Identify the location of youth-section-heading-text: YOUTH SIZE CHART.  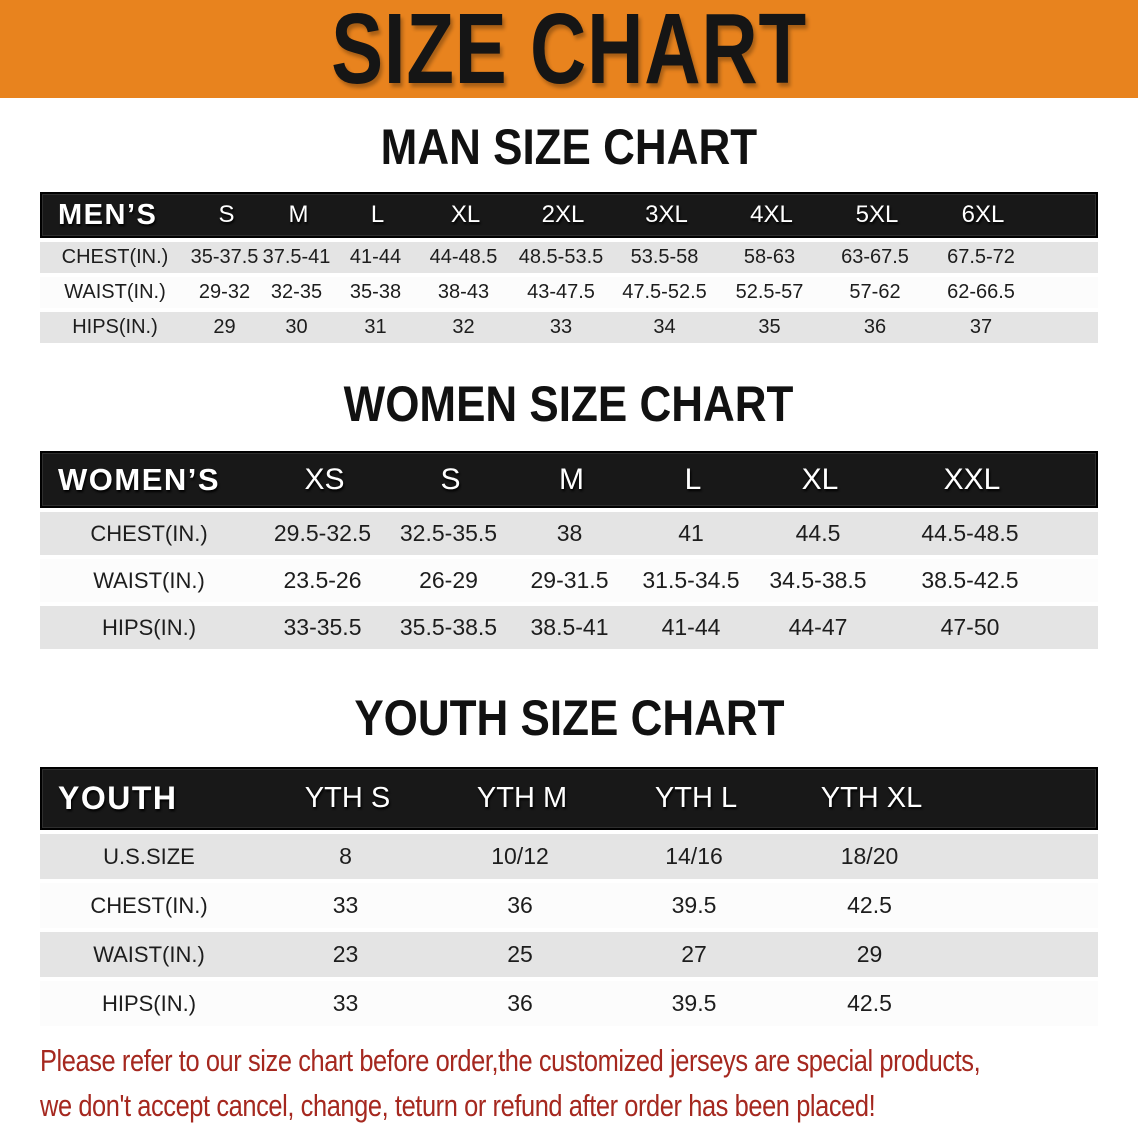
(569, 718).